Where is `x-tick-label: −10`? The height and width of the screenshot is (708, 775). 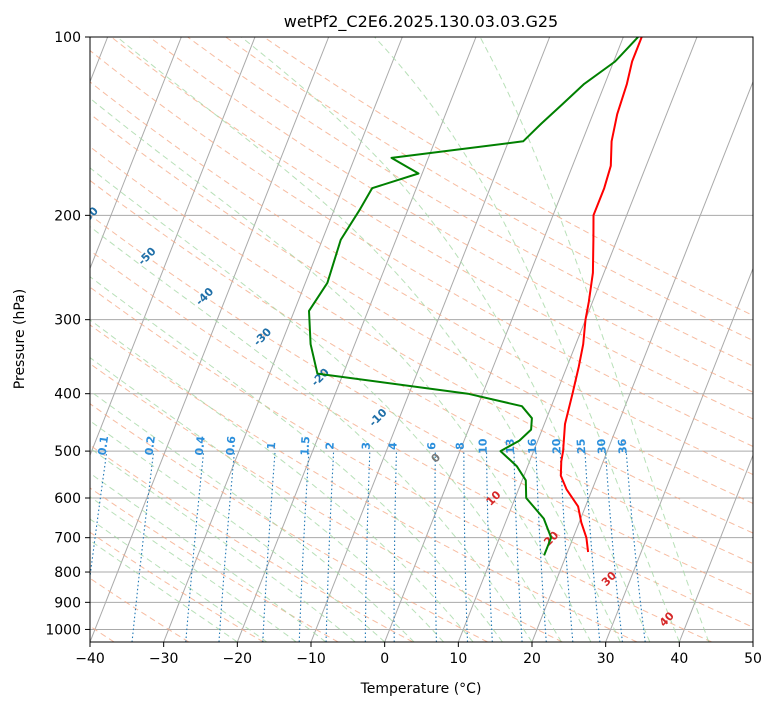
x-tick-label: −10 is located at coordinates (311, 659).